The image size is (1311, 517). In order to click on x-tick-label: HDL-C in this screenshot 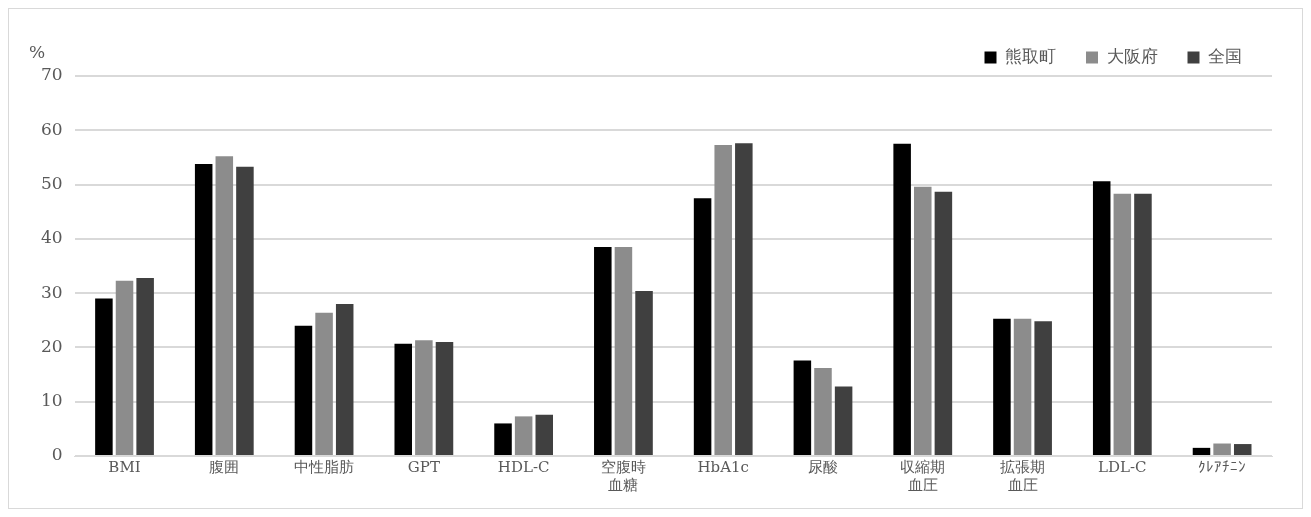, I will do `click(523, 466)`.